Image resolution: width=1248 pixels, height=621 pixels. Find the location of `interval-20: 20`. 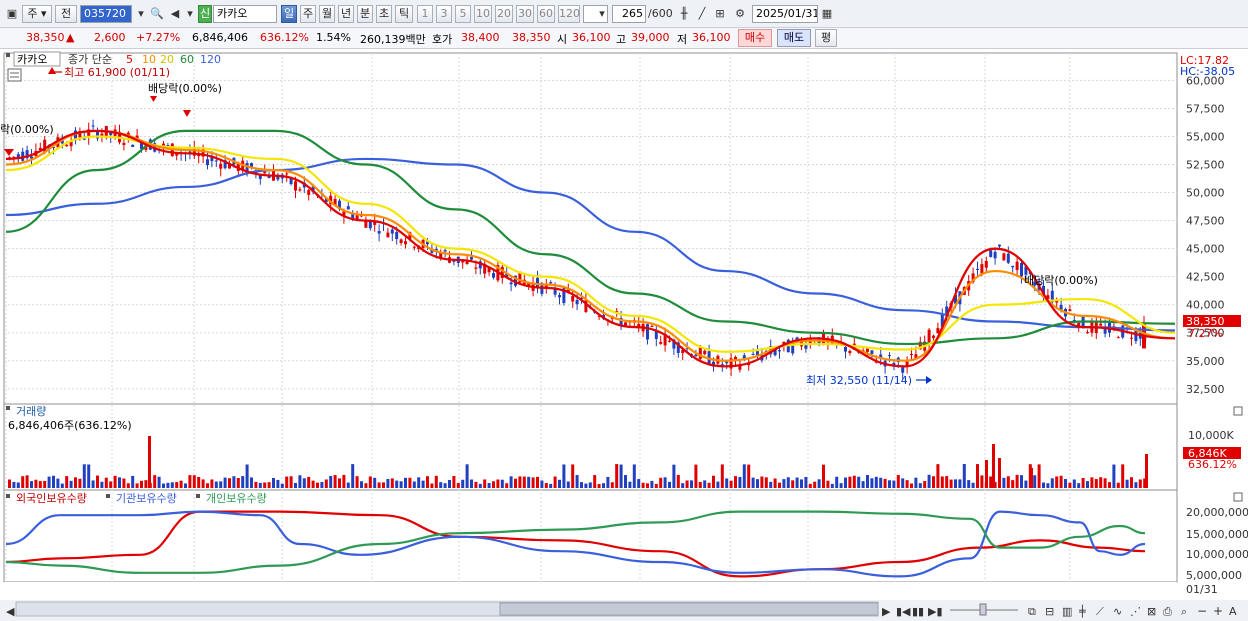

interval-20: 20 is located at coordinates (504, 14).